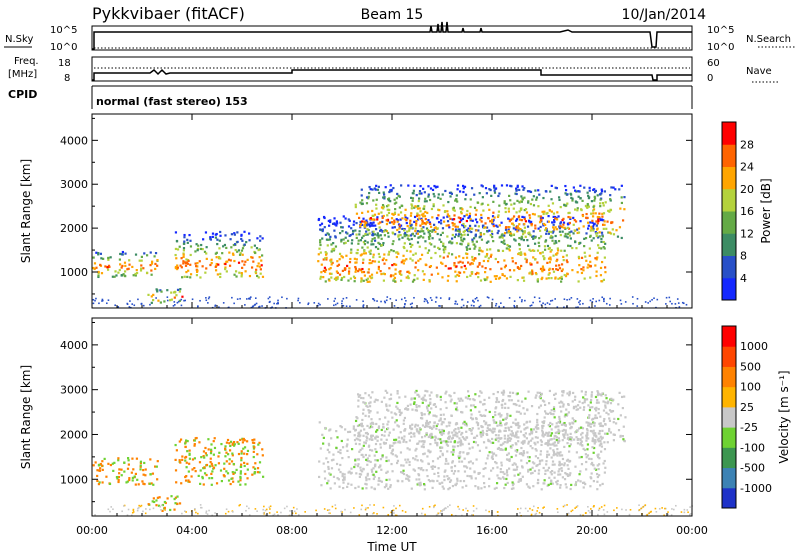  What do you see at coordinates (63, 30) in the screenshot?
I see `nsky-left-tick-top: 10^5` at bounding box center [63, 30].